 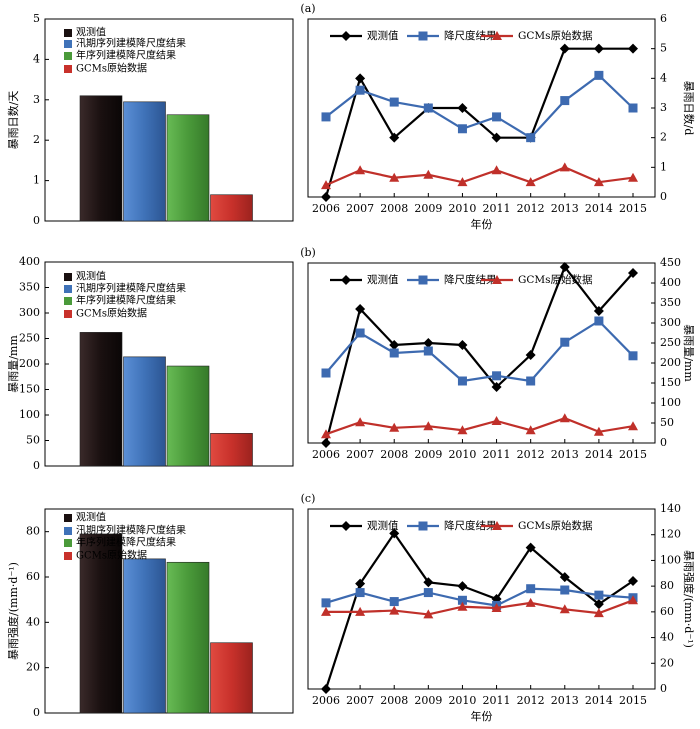 What do you see at coordinates (326, 700) in the screenshot?
I see `x-tick-label: 2006` at bounding box center [326, 700].